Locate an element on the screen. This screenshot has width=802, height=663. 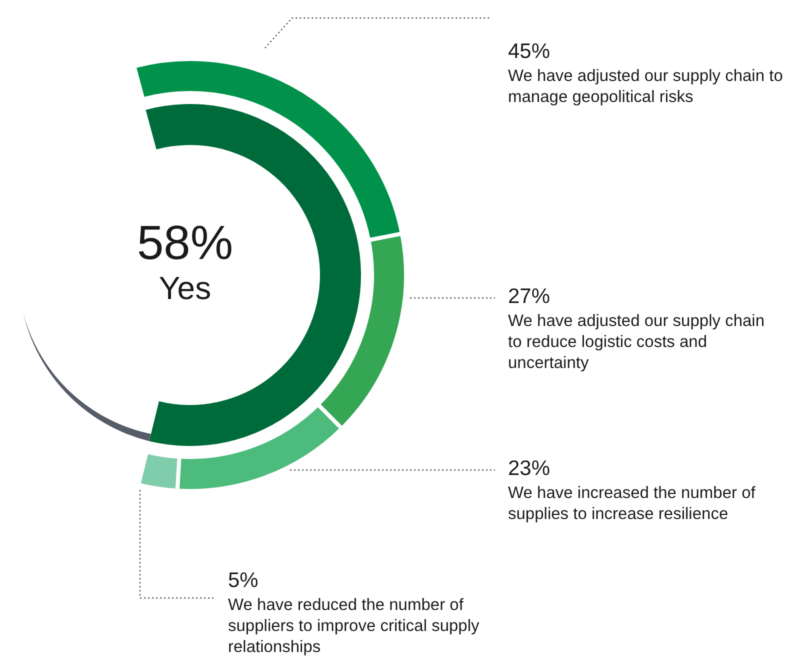
slice-label: We have increased the number of supplies to increase resilience is located at coordinates (632, 504).